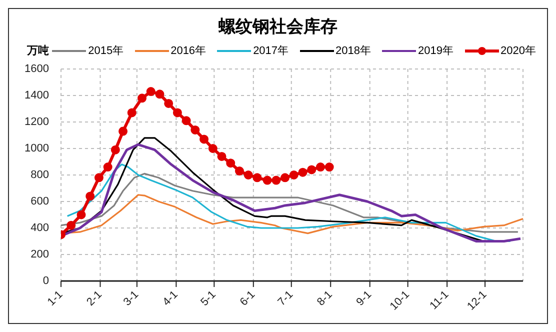  I want to click on y-tick-label: 400, so click(39, 228).